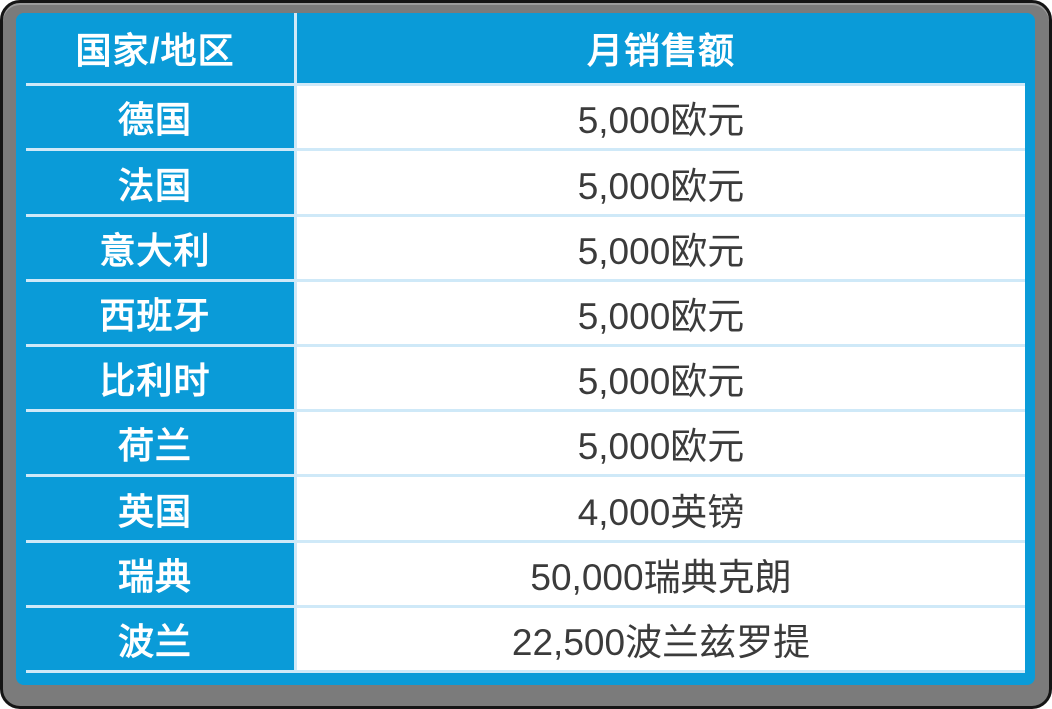  What do you see at coordinates (155, 247) in the screenshot?
I see `country-cell: 意大利` at bounding box center [155, 247].